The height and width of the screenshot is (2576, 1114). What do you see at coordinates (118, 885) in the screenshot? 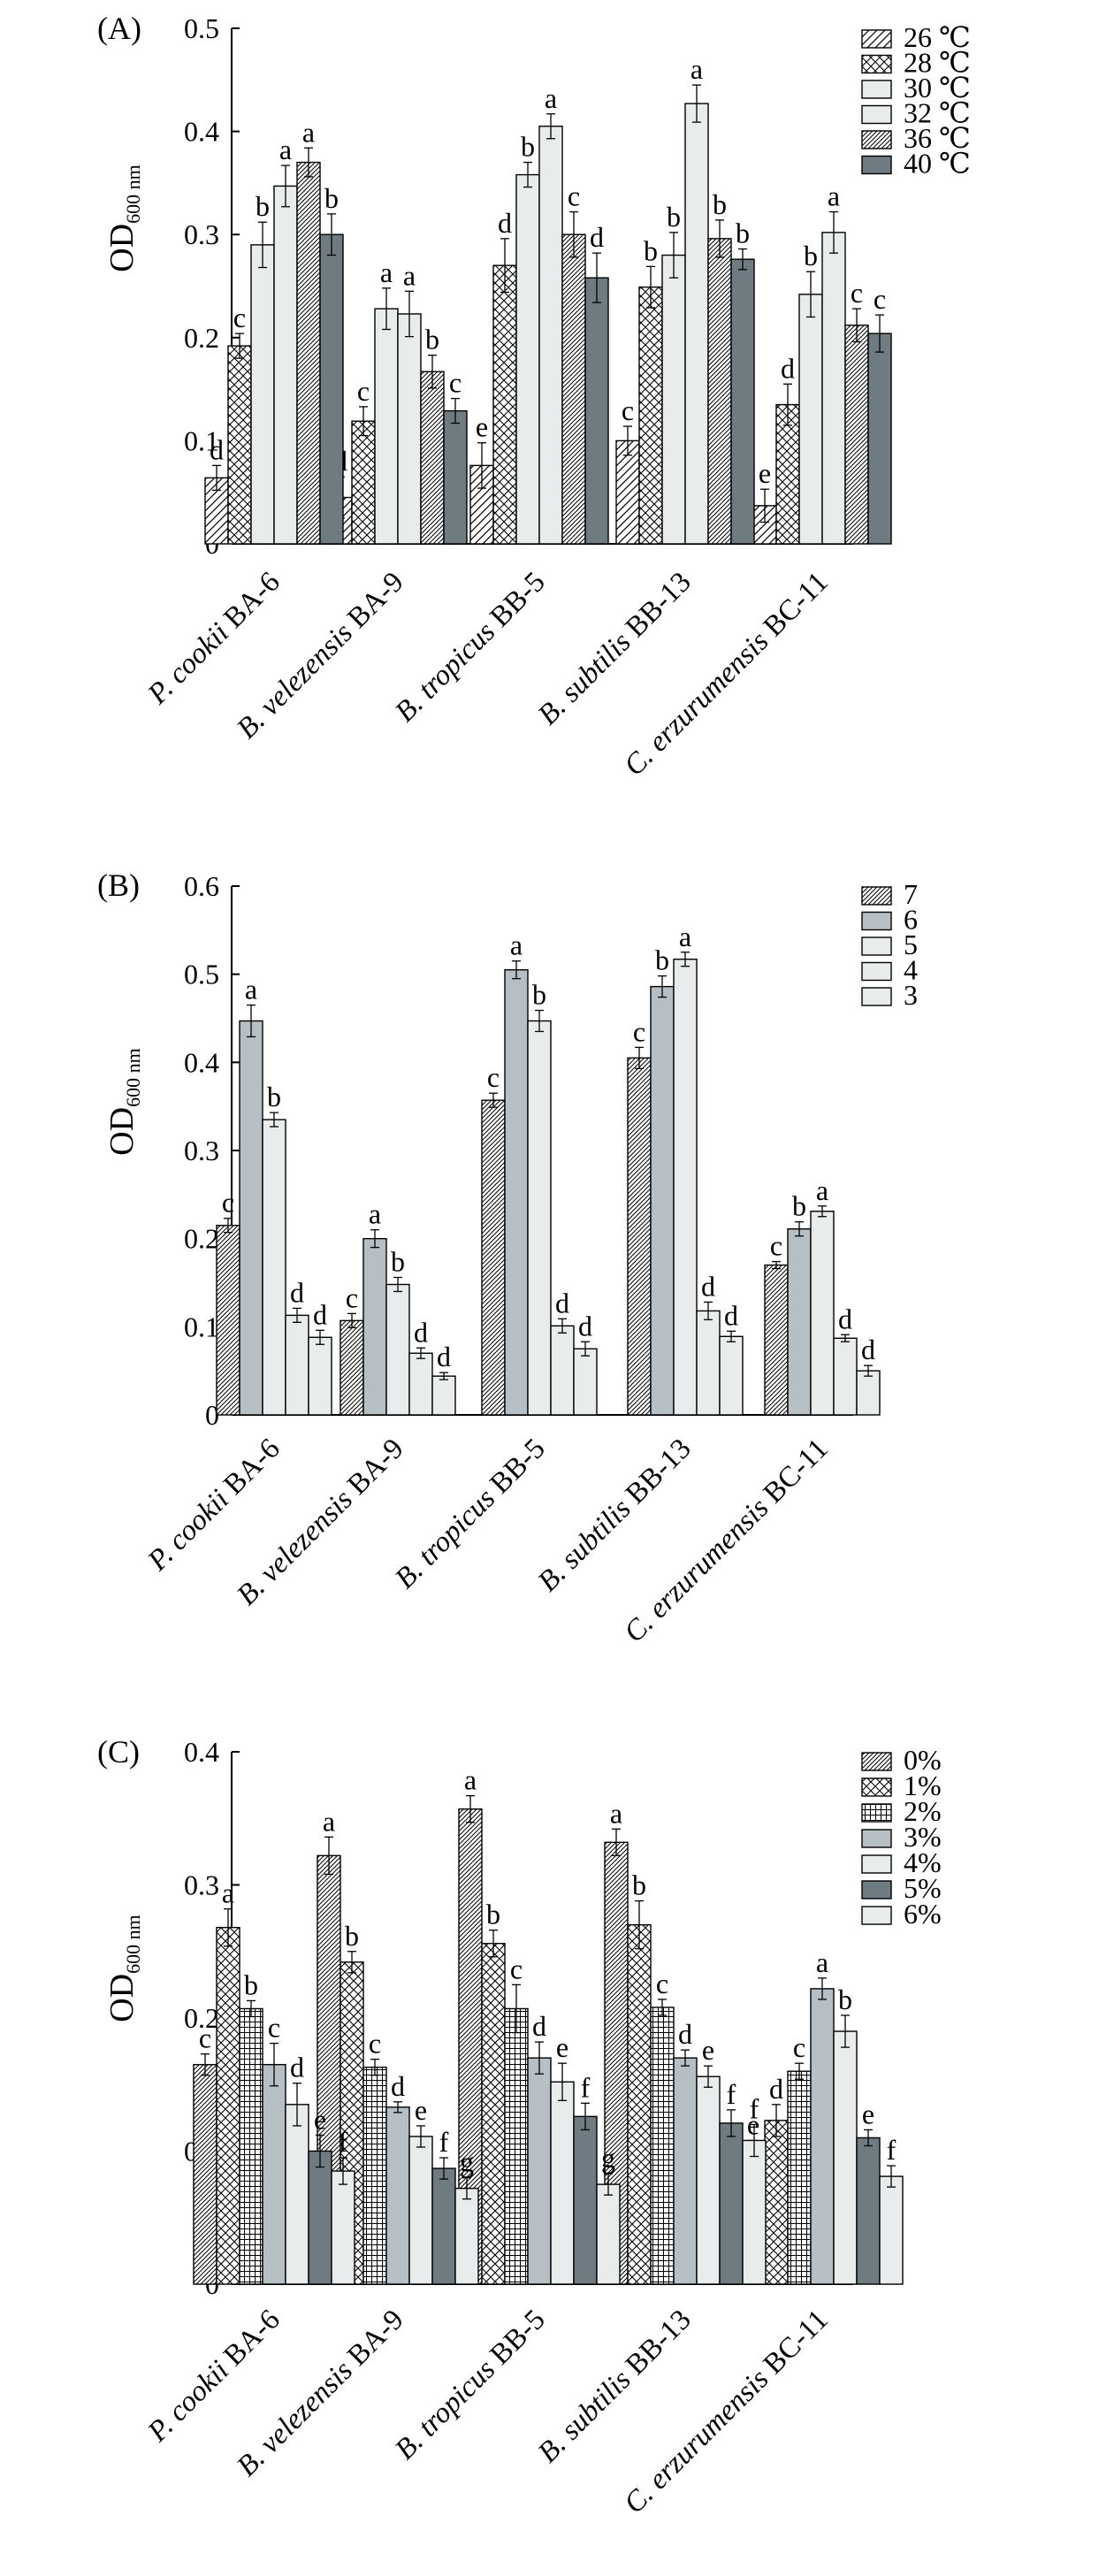
I see `panel-label: (B)` at bounding box center [118, 885].